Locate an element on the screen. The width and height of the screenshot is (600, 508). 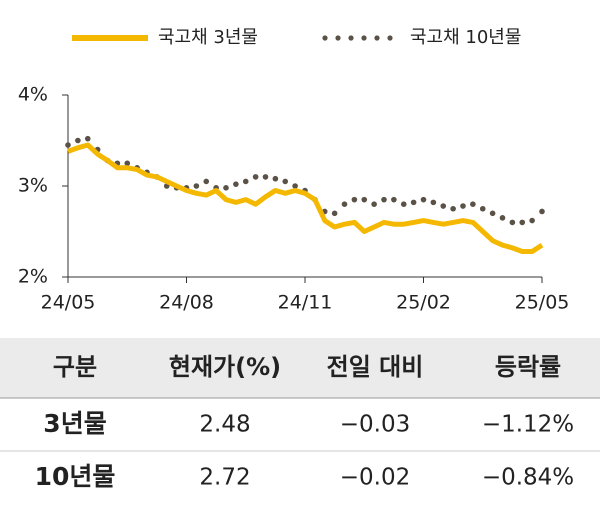
table-cell: −0.02 is located at coordinates (375, 478).